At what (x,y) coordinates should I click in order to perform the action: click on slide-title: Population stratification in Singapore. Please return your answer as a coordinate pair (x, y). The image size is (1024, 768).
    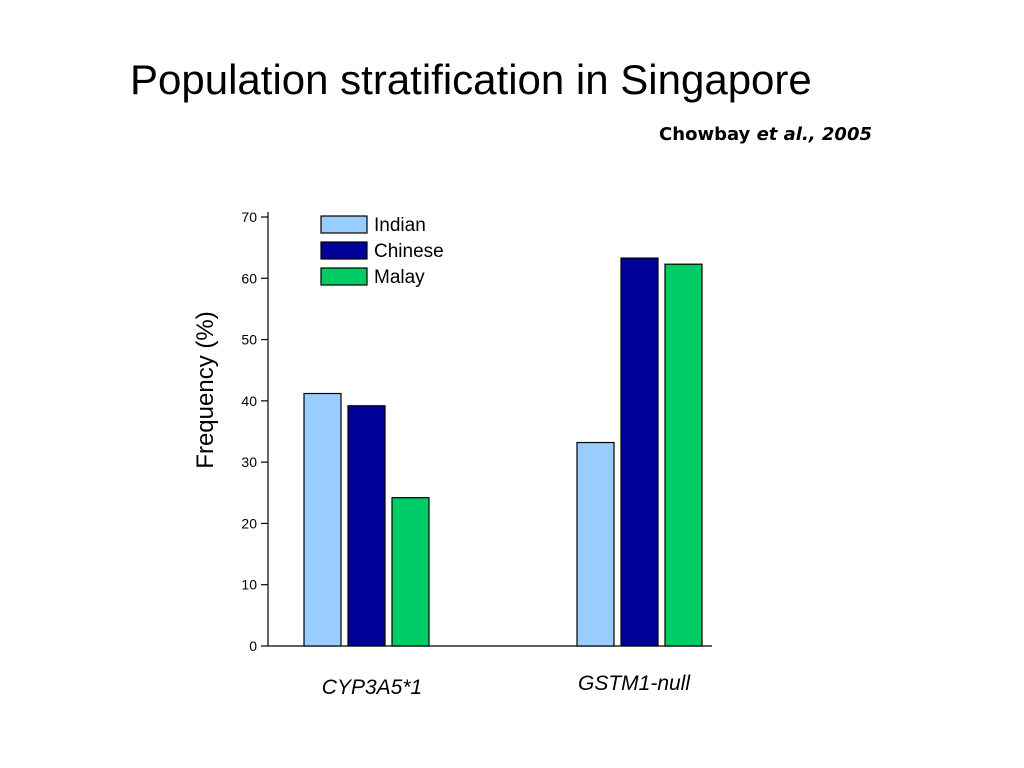
    Looking at the image, I should click on (471, 79).